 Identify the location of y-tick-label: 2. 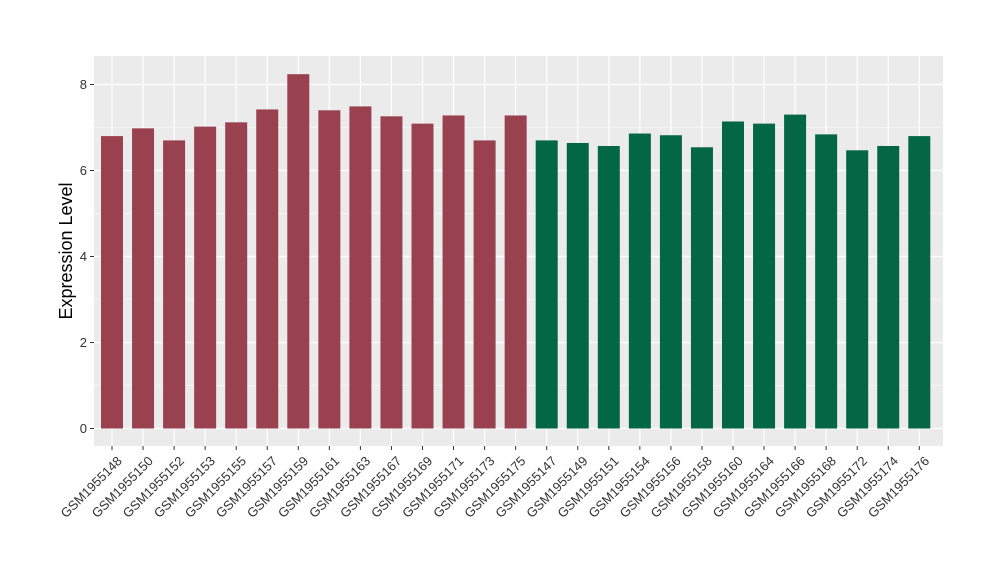
(83, 342).